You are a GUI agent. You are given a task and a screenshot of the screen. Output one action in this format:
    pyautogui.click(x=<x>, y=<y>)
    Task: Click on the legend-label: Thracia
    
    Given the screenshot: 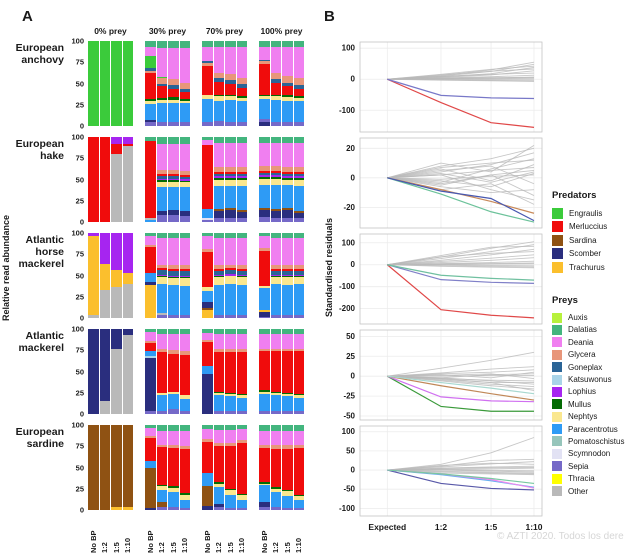 What is the action you would take?
    pyautogui.click(x=581, y=479)
    